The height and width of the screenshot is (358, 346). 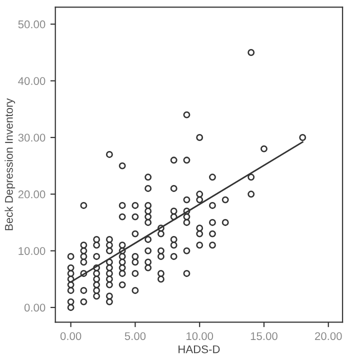 I want to click on x-axis-title: HADS-D, so click(x=199, y=349).